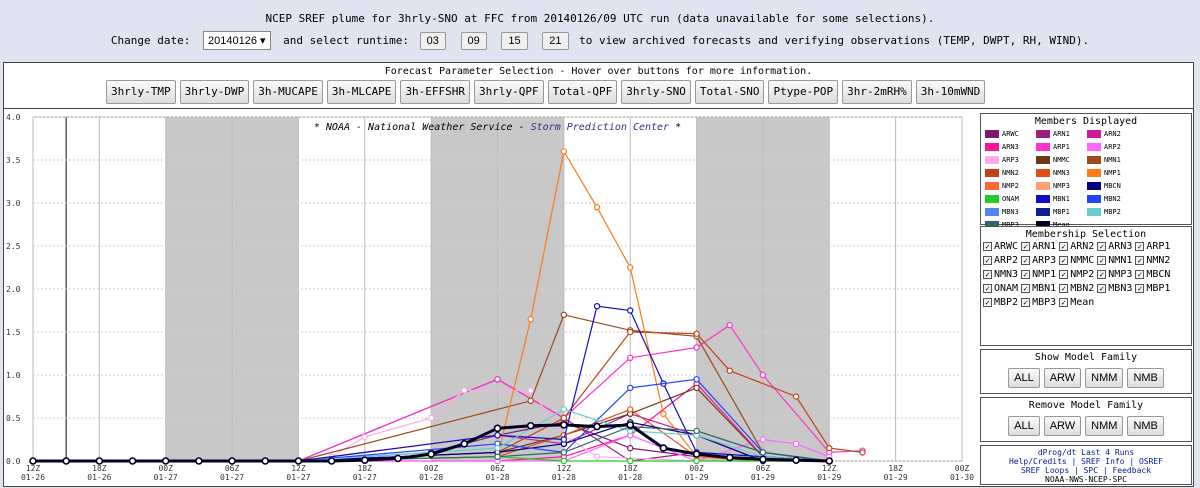  I want to click on param-button-total-sno: Total-SNO, so click(729, 92).